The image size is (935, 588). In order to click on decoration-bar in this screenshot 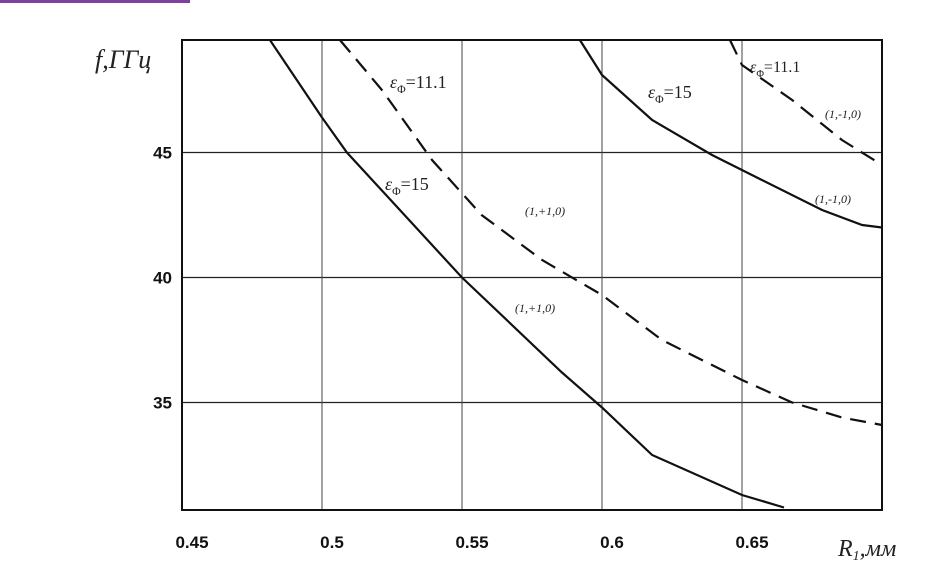, I will do `click(95, 1)`.